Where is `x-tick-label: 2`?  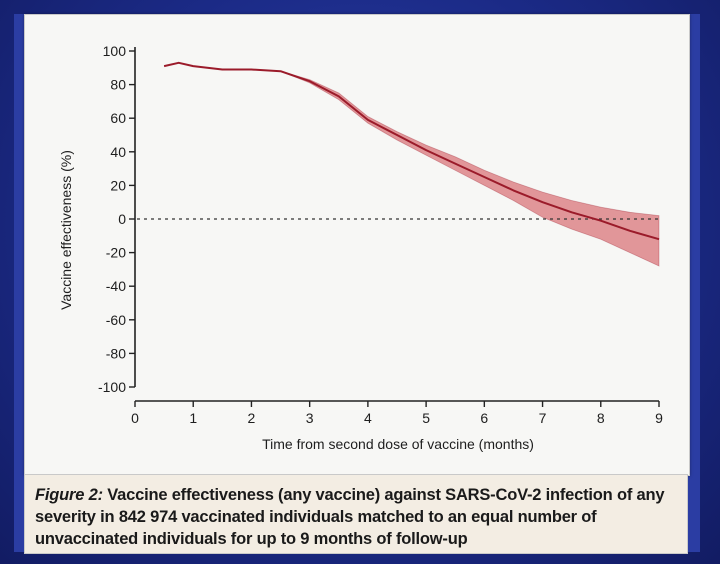
x-tick-label: 2 is located at coordinates (252, 418).